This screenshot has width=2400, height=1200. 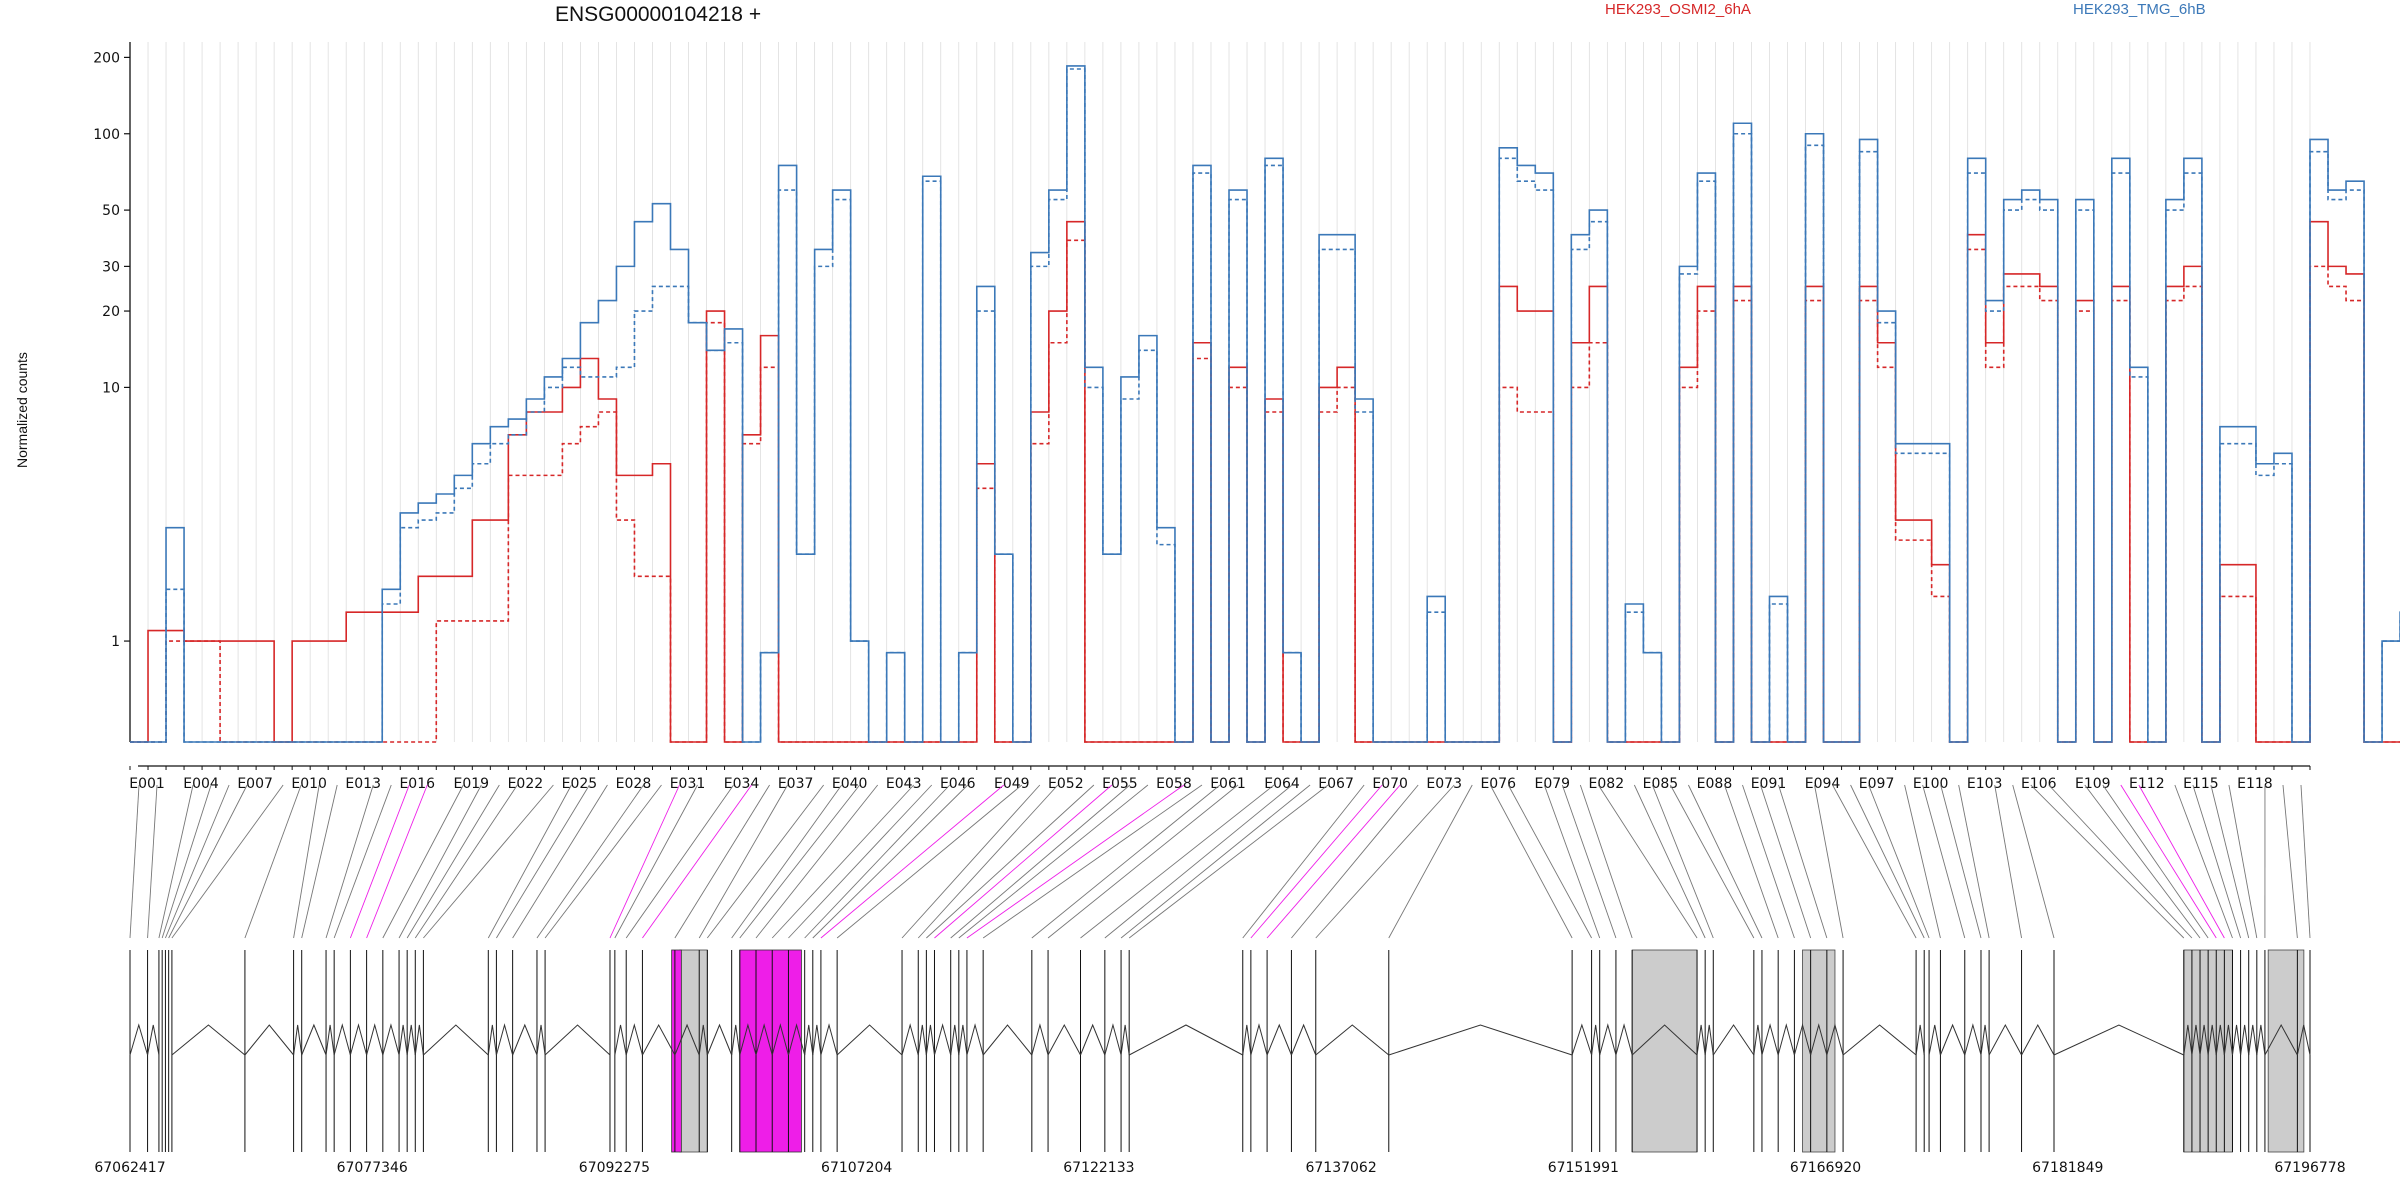 What do you see at coordinates (1336, 784) in the screenshot?
I see `exon-label: E067` at bounding box center [1336, 784].